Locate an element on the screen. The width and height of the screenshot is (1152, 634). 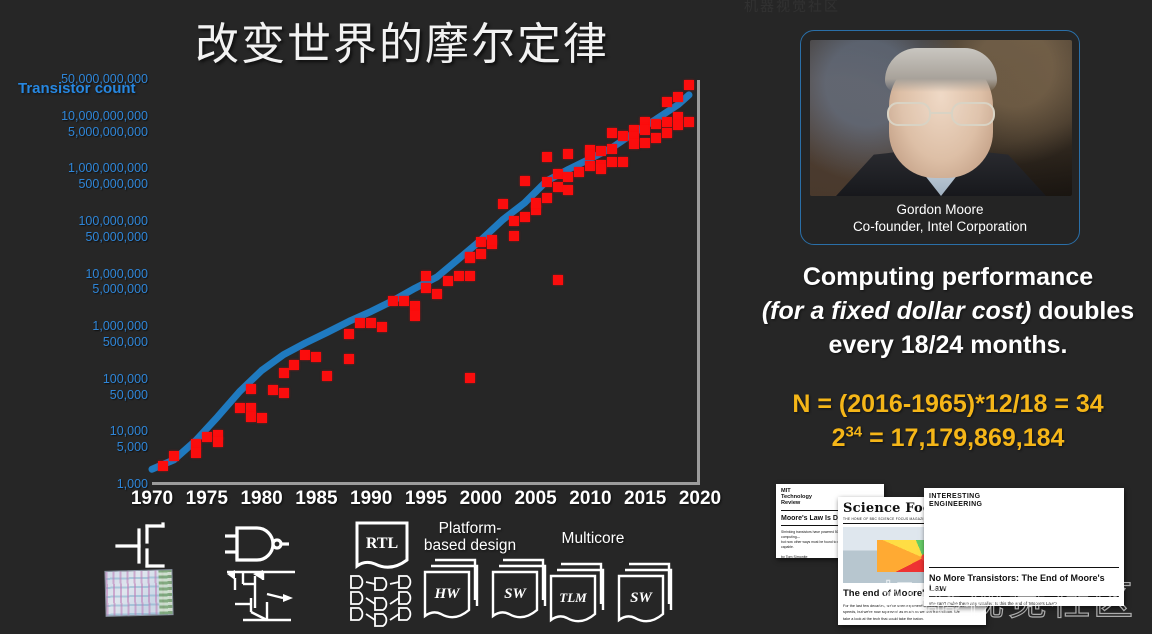
chart-y-axis-title: Transistor count is located at coordinates (77, 88).